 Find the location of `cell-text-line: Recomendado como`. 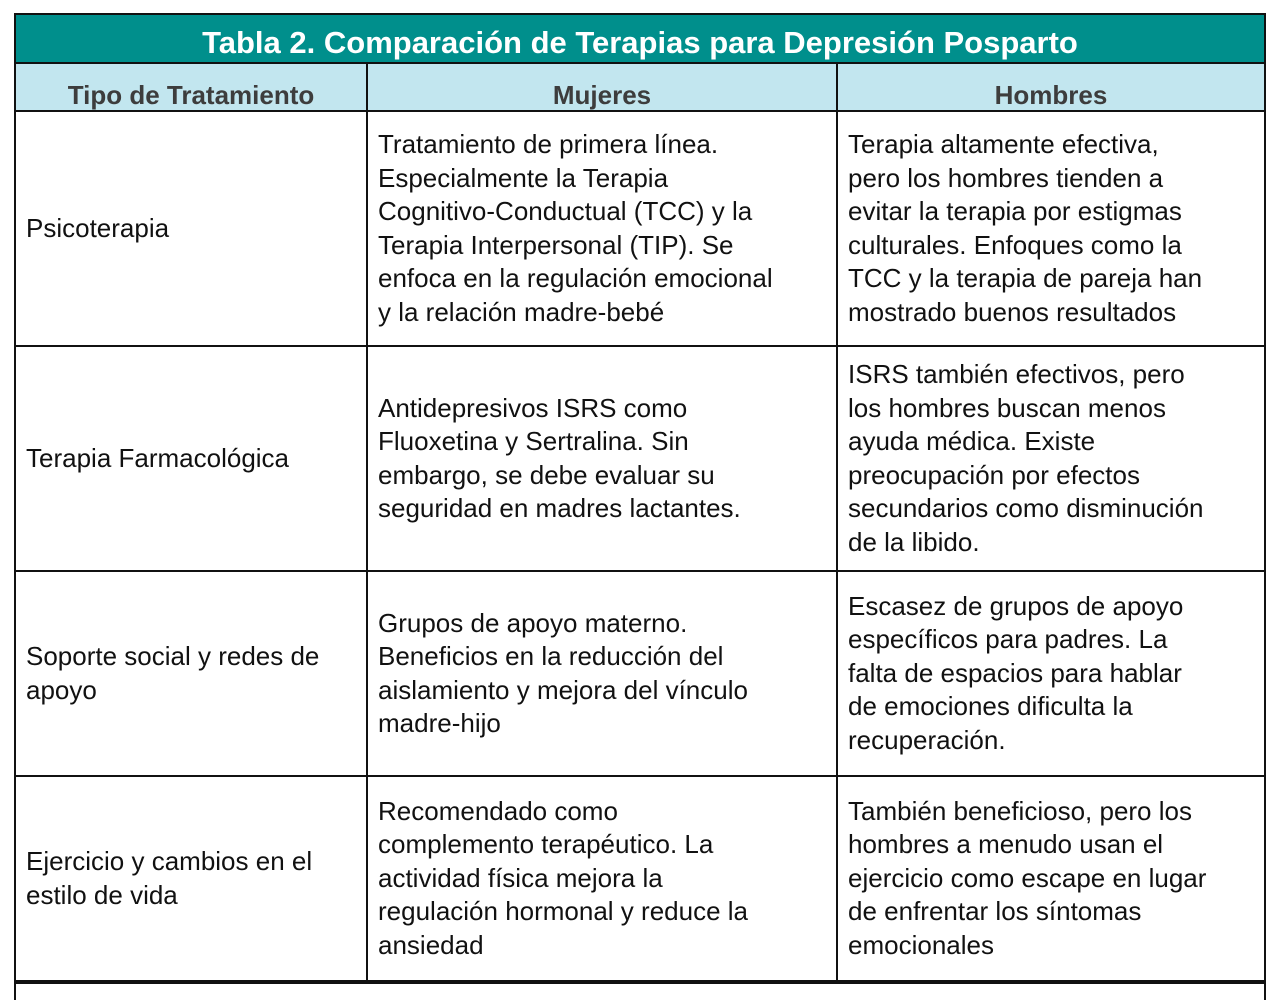

cell-text-line: Recomendado como is located at coordinates (498, 810).